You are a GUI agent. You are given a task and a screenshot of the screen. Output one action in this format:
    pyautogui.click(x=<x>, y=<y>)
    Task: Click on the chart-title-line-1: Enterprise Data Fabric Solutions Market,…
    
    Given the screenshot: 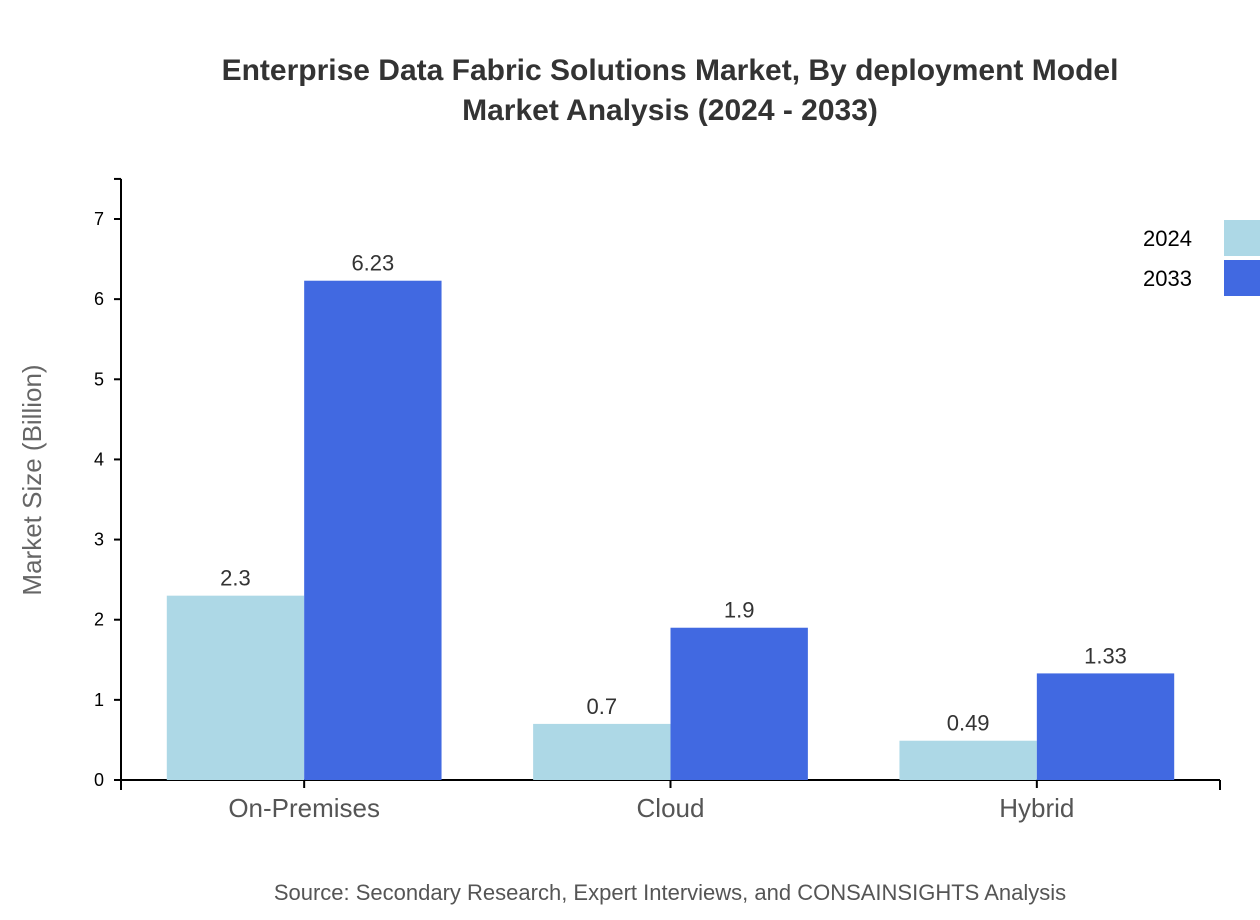 What is the action you would take?
    pyautogui.click(x=670, y=70)
    